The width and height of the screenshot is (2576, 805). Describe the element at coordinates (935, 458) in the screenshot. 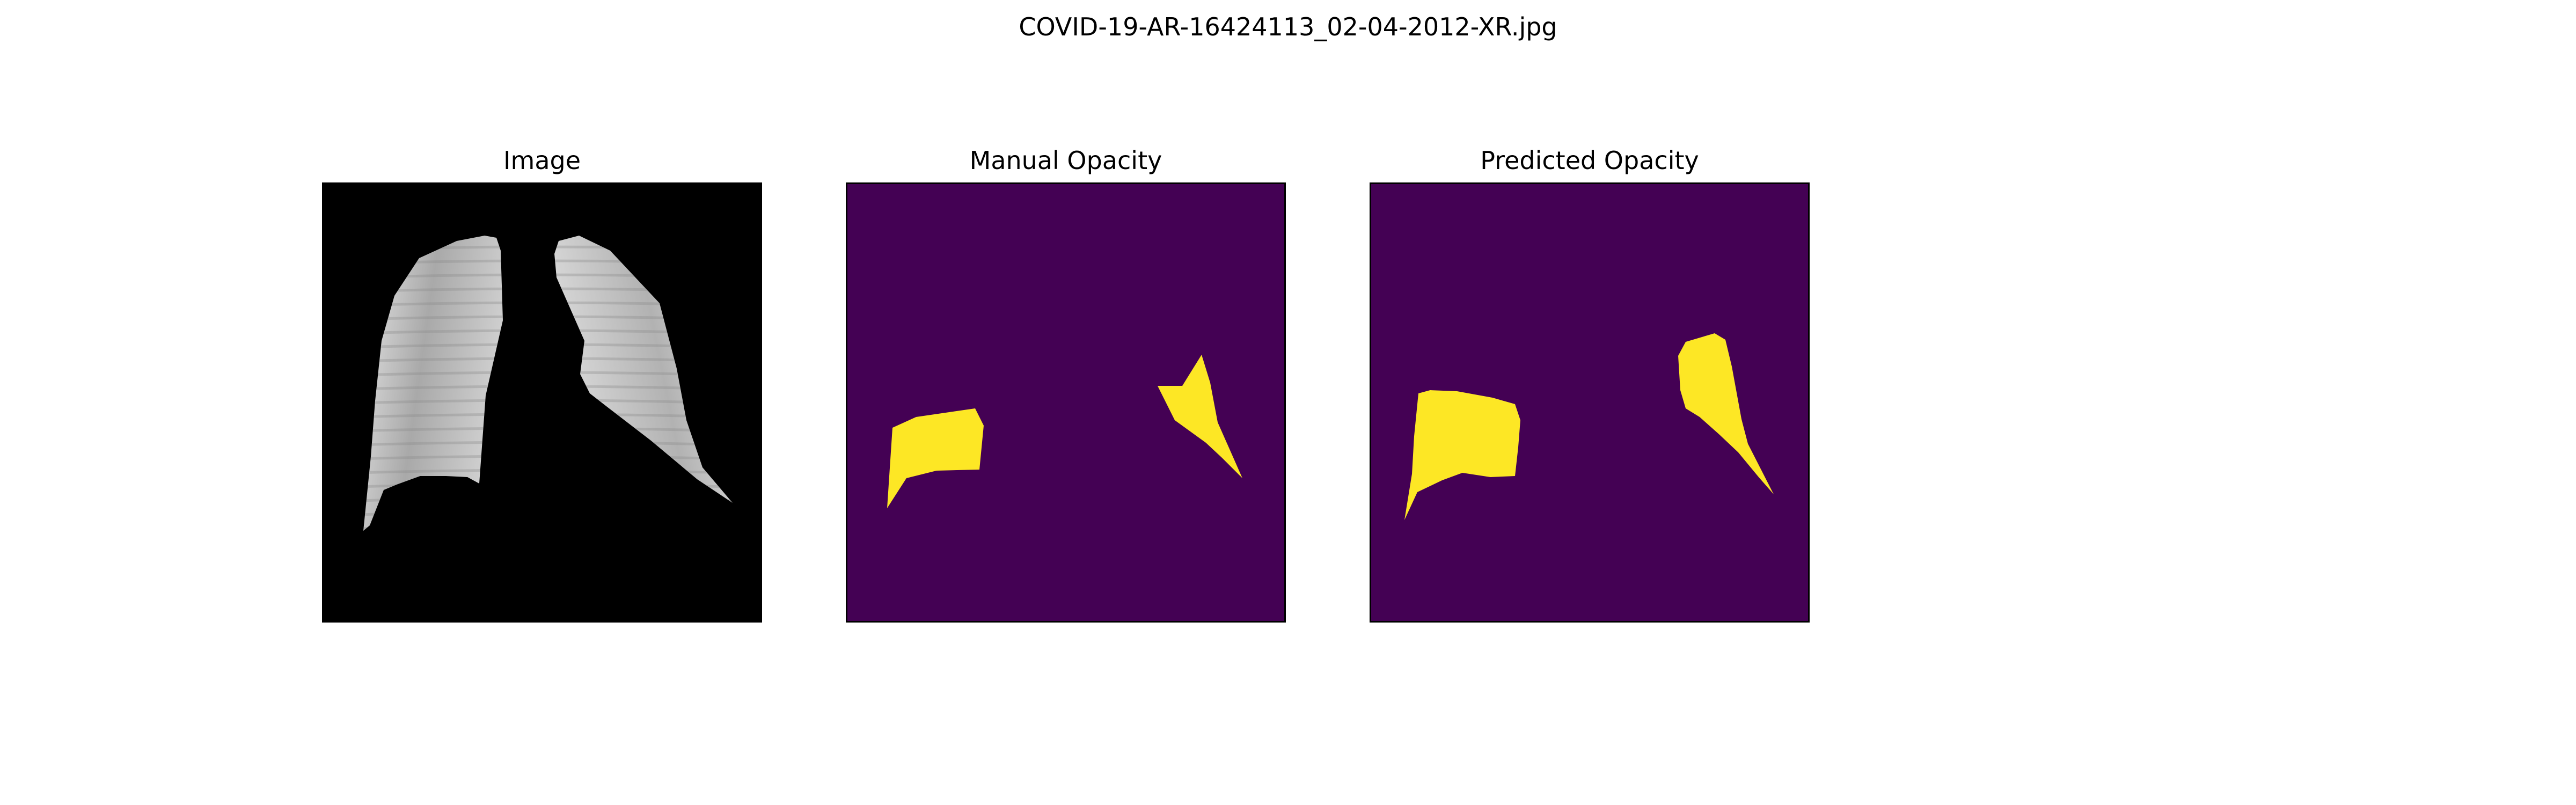

I see `manual-opacity-region-left` at that location.